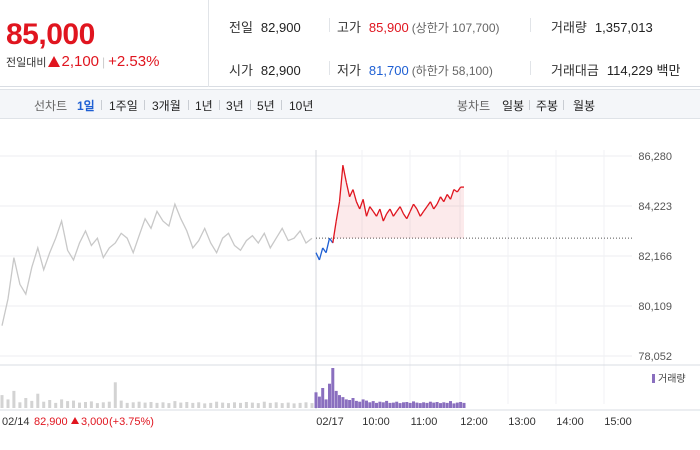 The height and width of the screenshot is (450, 700). Describe the element at coordinates (672, 379) in the screenshot. I see `volume-legend: 거래량` at that location.